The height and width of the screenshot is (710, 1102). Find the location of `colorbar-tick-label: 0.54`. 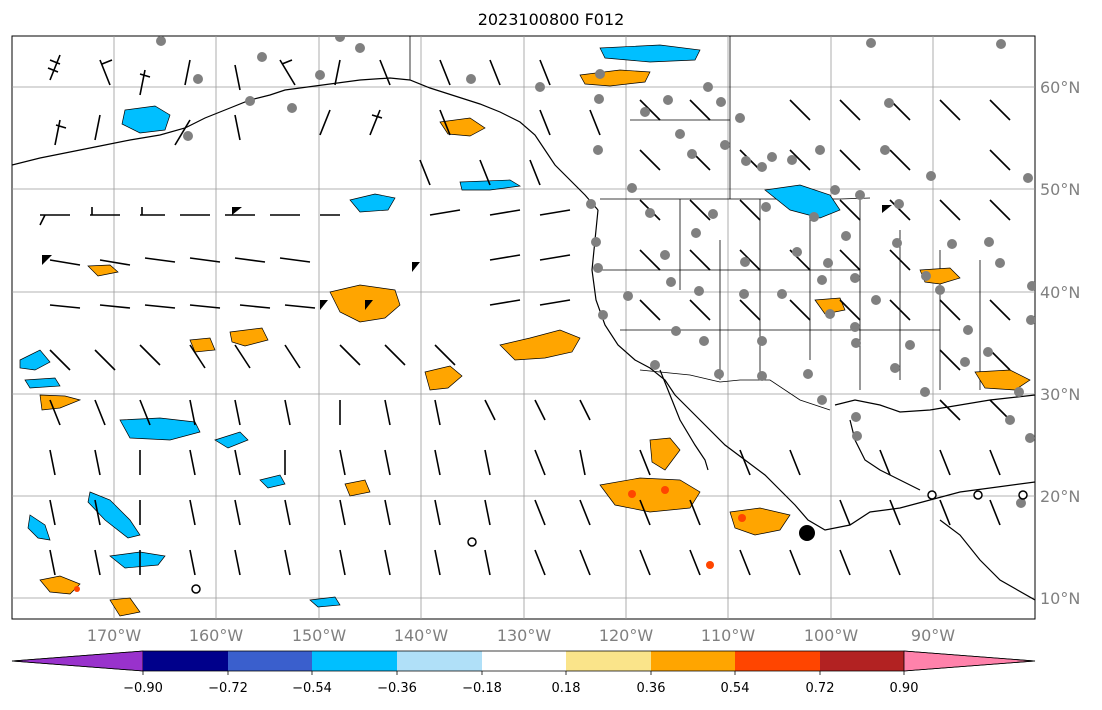

colorbar-tick-label: 0.54 is located at coordinates (735, 688).